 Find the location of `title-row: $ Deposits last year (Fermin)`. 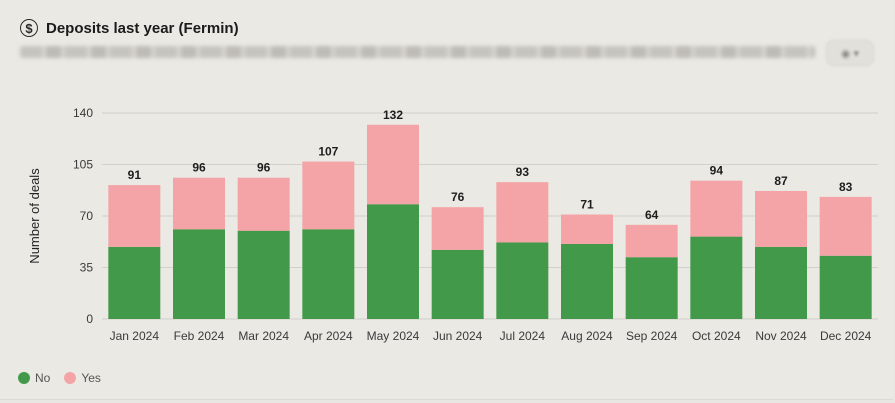

title-row: $ Deposits last year (Fermin) is located at coordinates (129, 28).